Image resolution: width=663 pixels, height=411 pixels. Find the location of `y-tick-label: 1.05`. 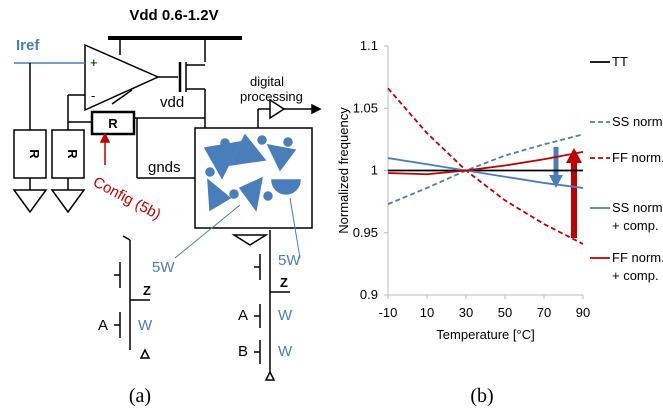

y-tick-label: 1.05 is located at coordinates (365, 107).